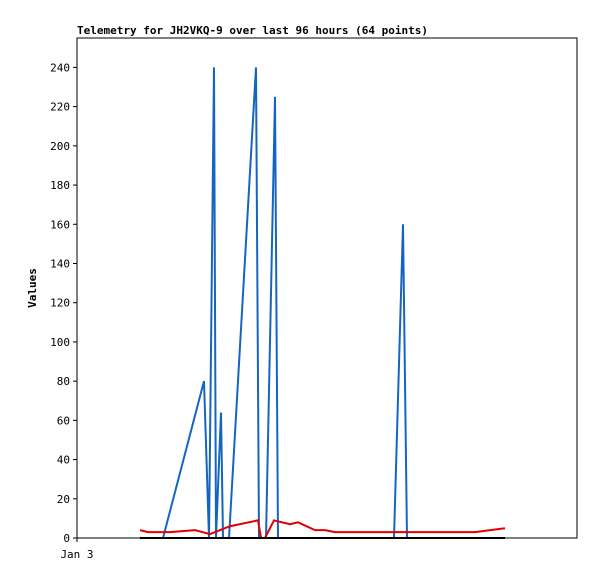 This screenshot has width=597, height=583. Describe the element at coordinates (60, 146) in the screenshot. I see `y-tick-label: 200` at that location.